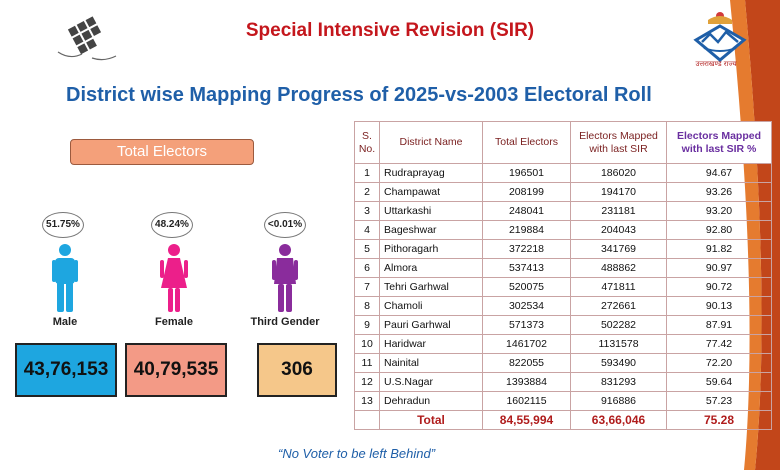  I want to click on cell-electors-mapped: 272661, so click(618, 306).